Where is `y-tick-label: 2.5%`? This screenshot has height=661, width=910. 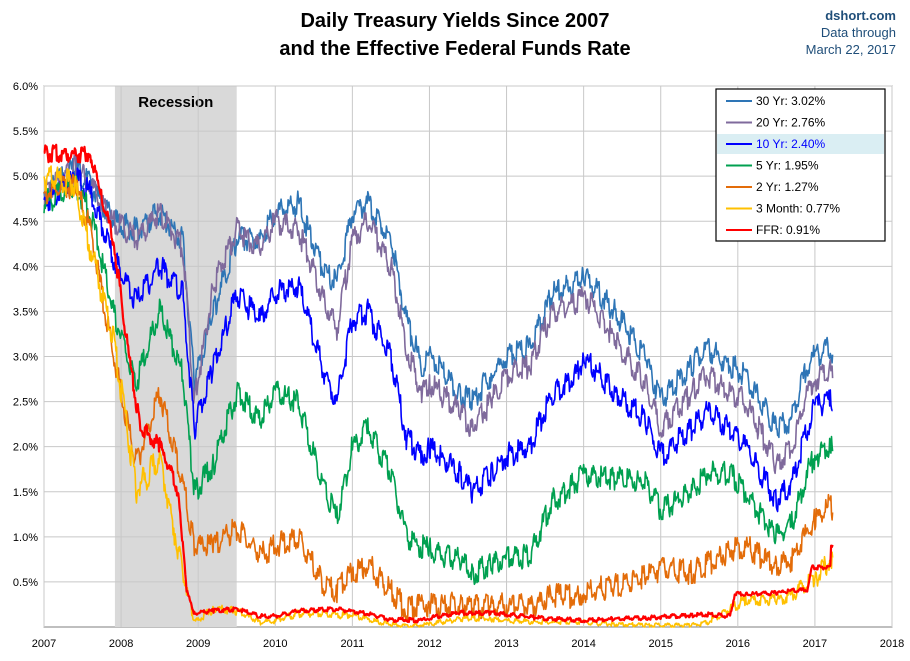 y-tick-label: 2.5% is located at coordinates (25, 403).